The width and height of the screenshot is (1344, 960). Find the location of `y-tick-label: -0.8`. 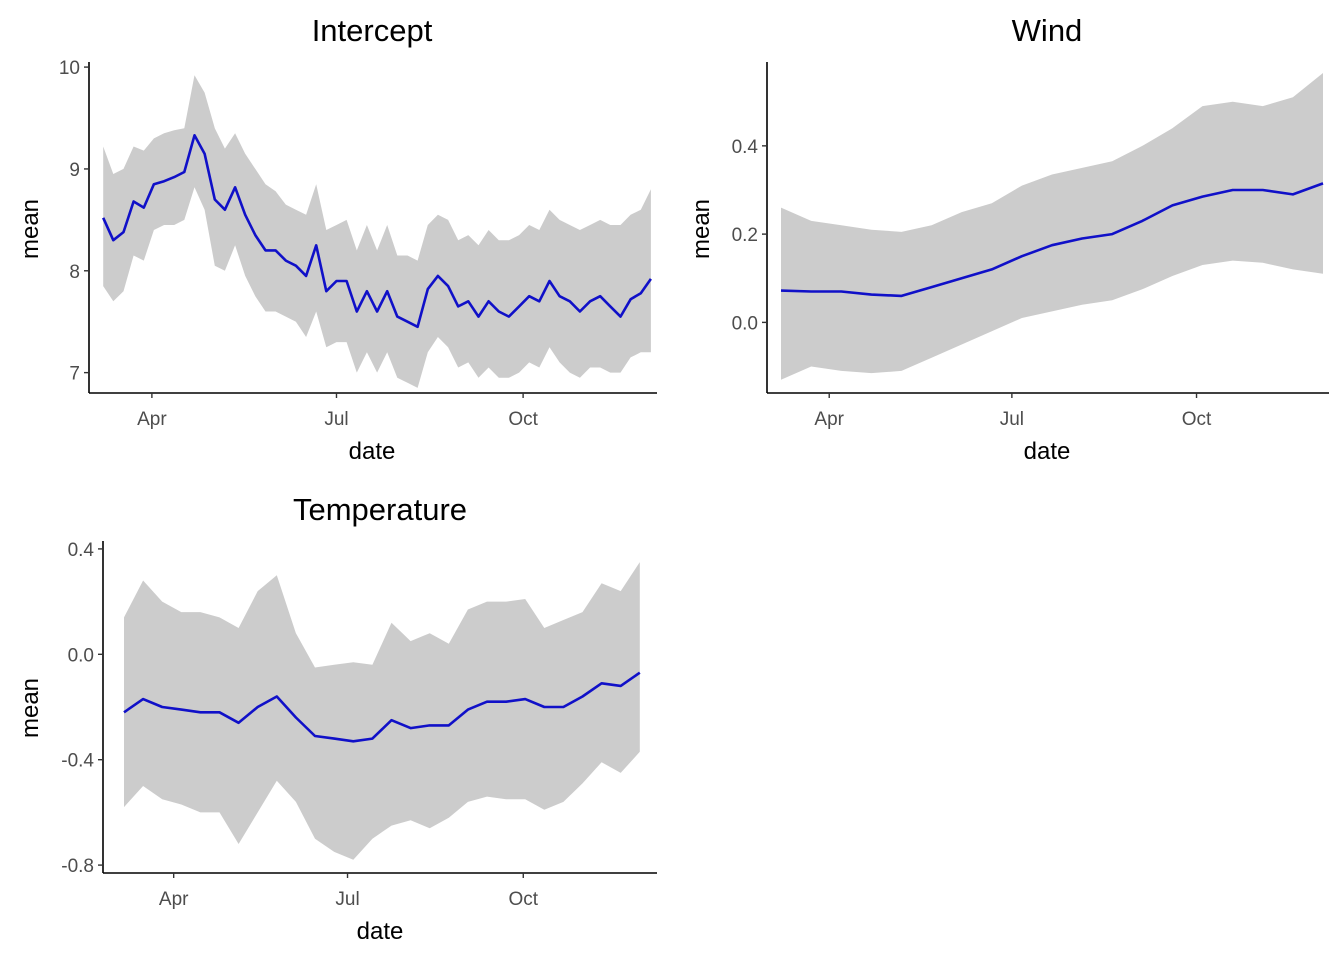

y-tick-label: -0.8 is located at coordinates (77, 866).